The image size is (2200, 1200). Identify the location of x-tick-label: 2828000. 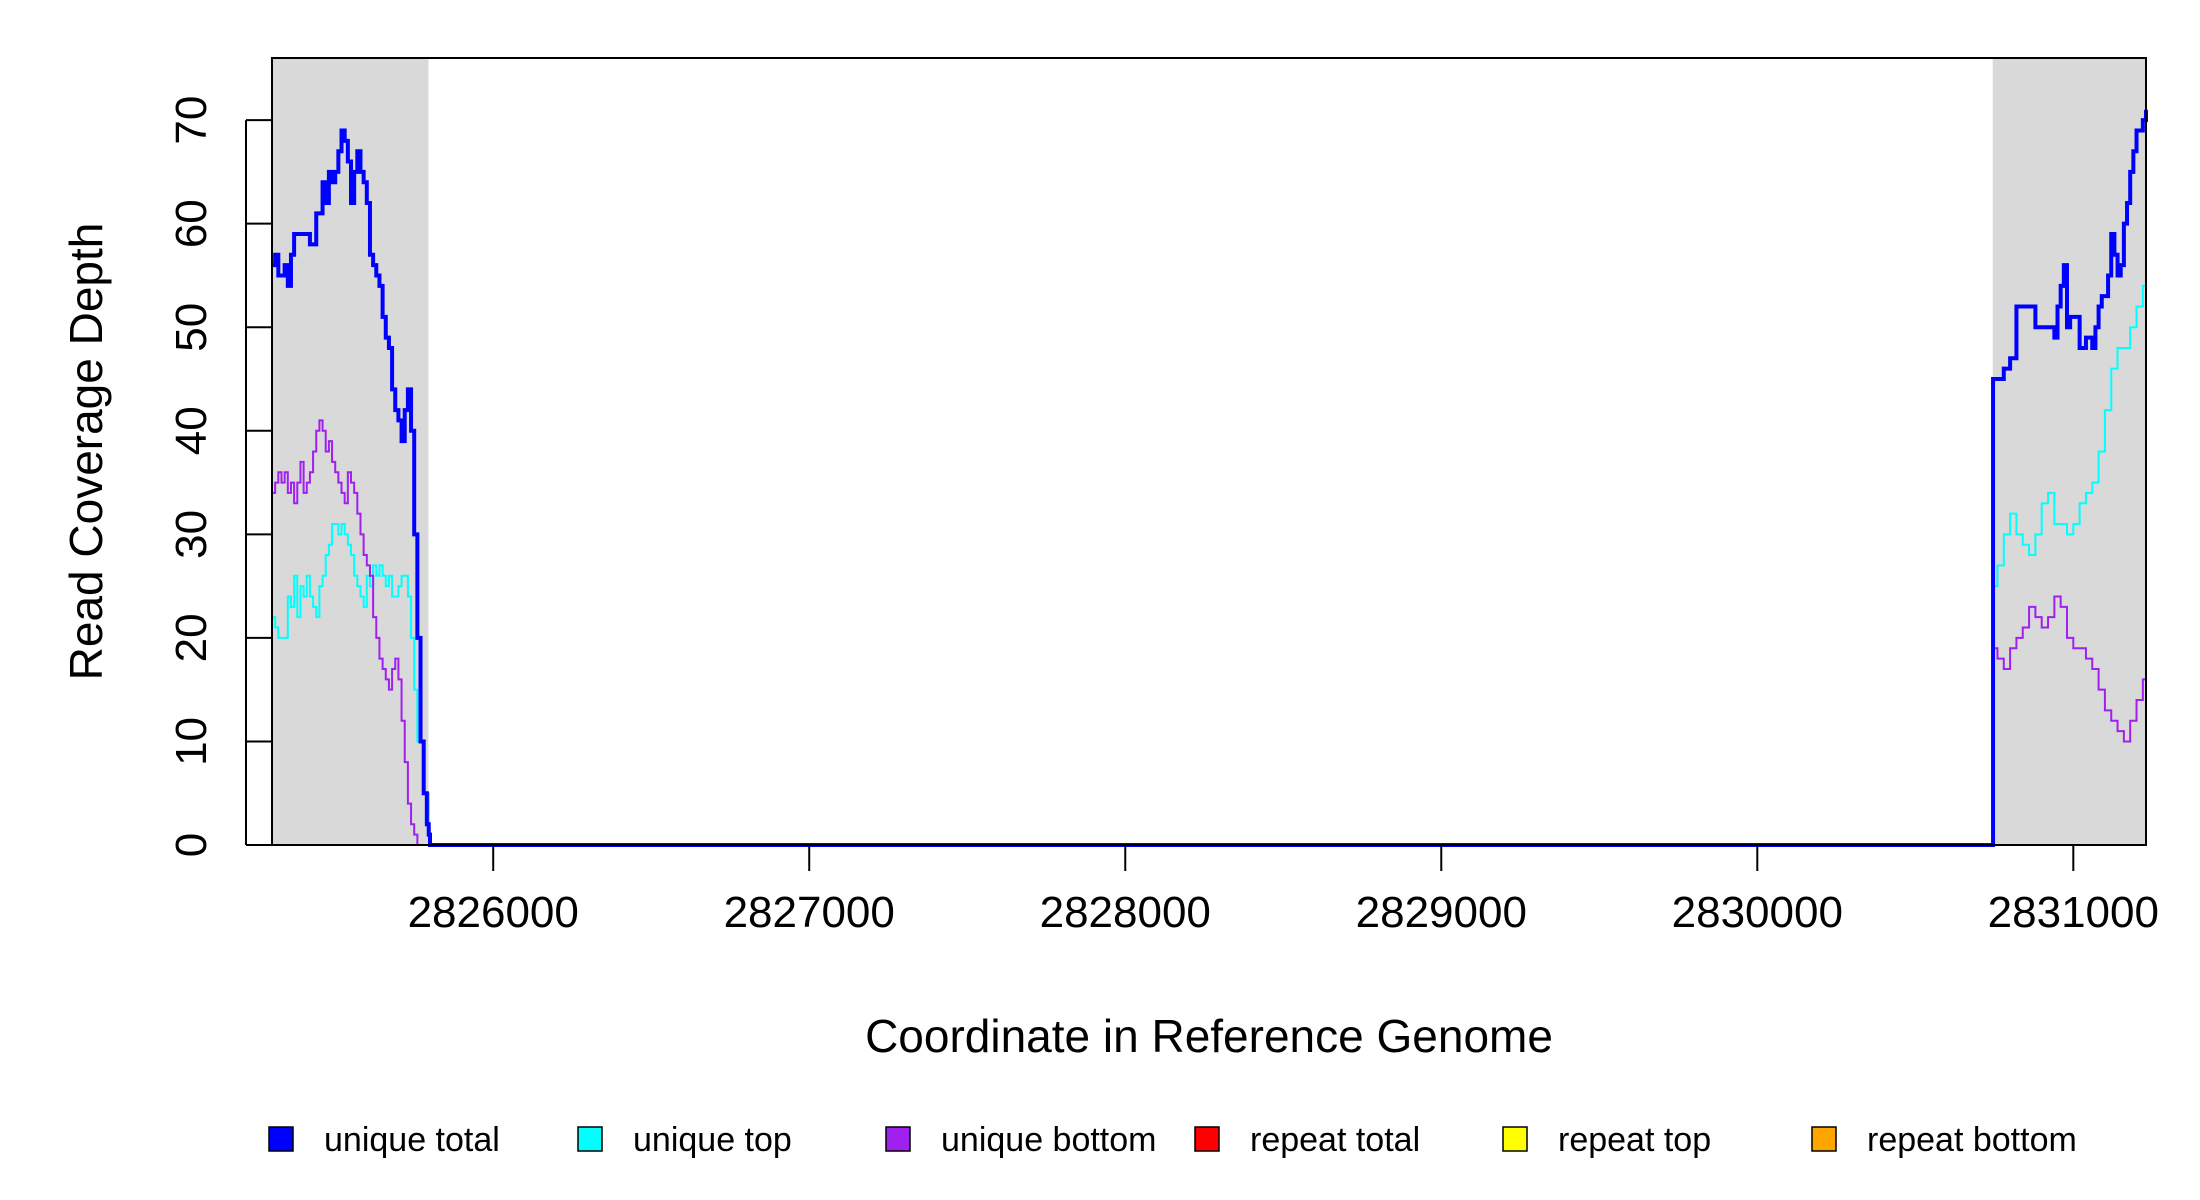
(1125, 912).